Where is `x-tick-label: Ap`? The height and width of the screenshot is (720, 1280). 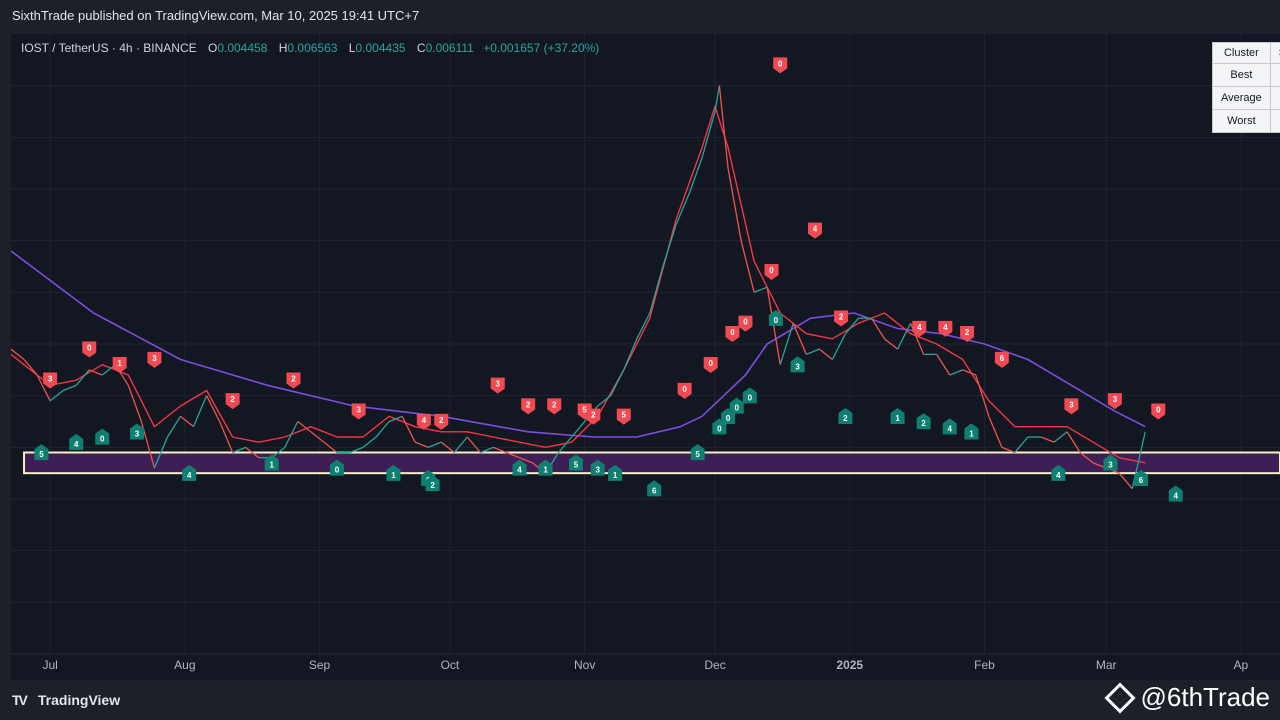
x-tick-label: Ap is located at coordinates (1241, 665).